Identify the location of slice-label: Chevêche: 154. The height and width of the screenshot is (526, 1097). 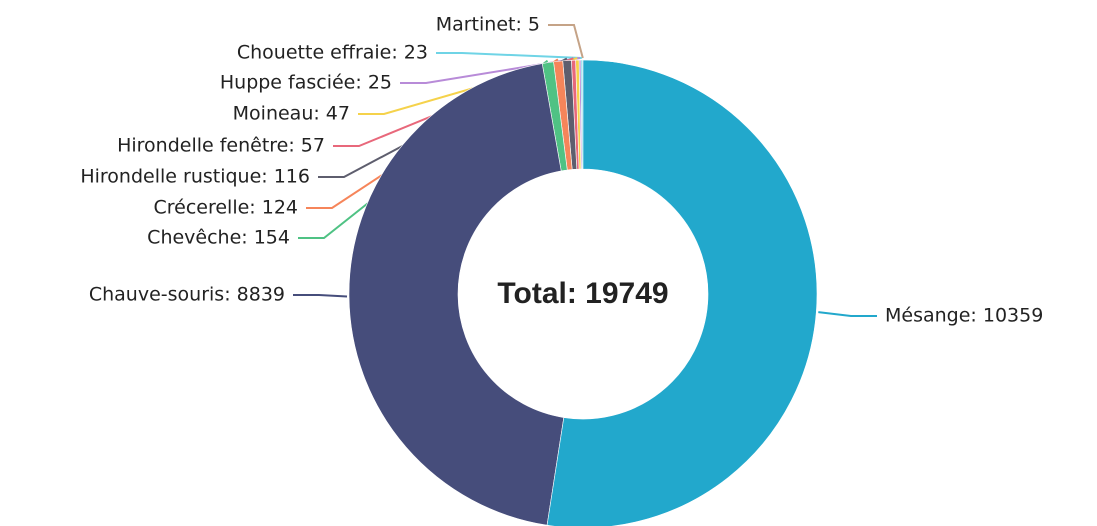
(218, 238).